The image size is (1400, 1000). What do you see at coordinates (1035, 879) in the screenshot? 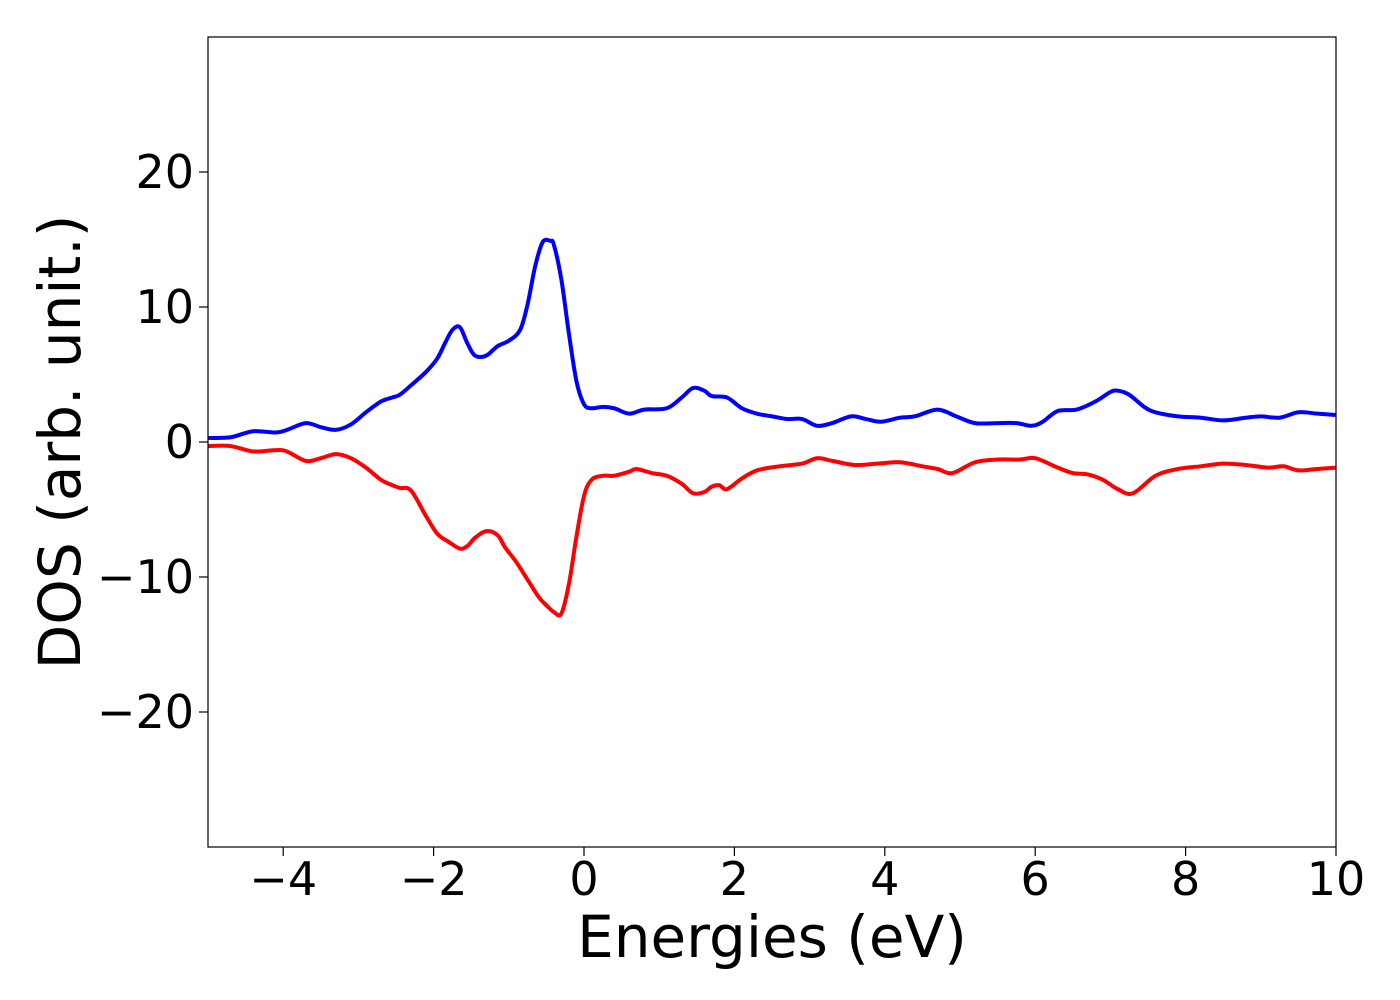
I see `x-tick-label: 6` at bounding box center [1035, 879].